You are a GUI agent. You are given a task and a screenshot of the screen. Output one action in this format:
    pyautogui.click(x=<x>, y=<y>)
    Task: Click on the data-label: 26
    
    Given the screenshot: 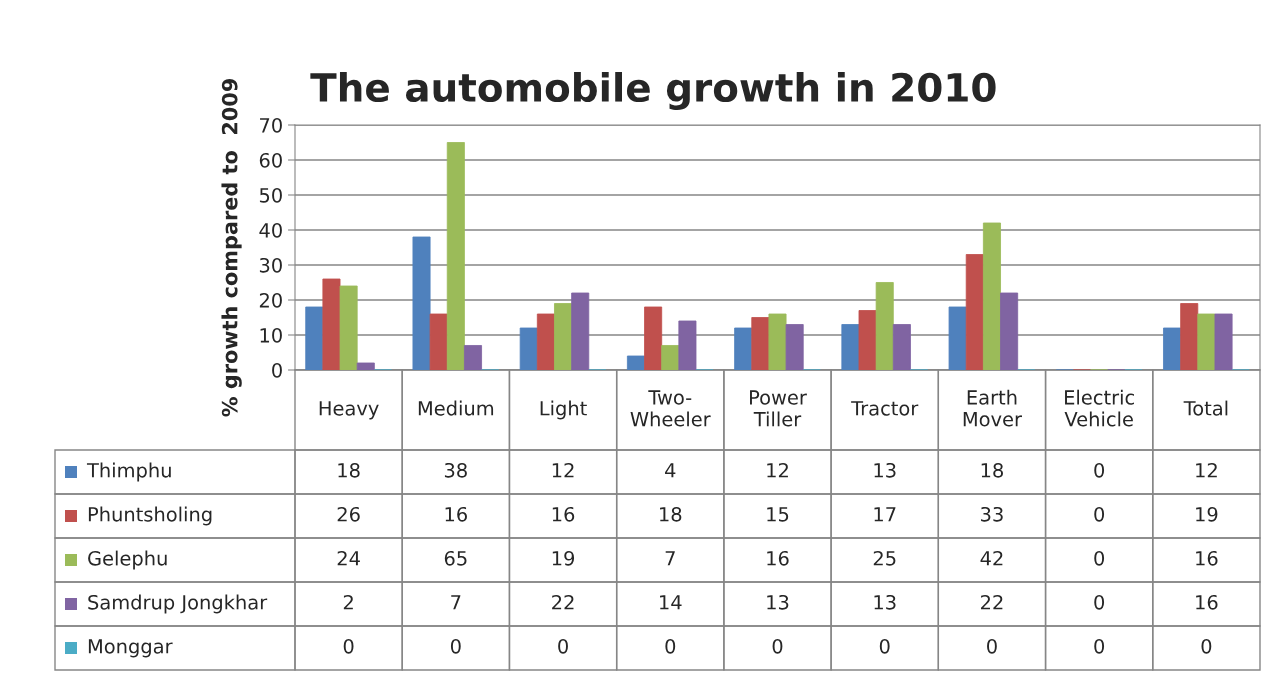 What is the action you would take?
    pyautogui.click(x=348, y=514)
    